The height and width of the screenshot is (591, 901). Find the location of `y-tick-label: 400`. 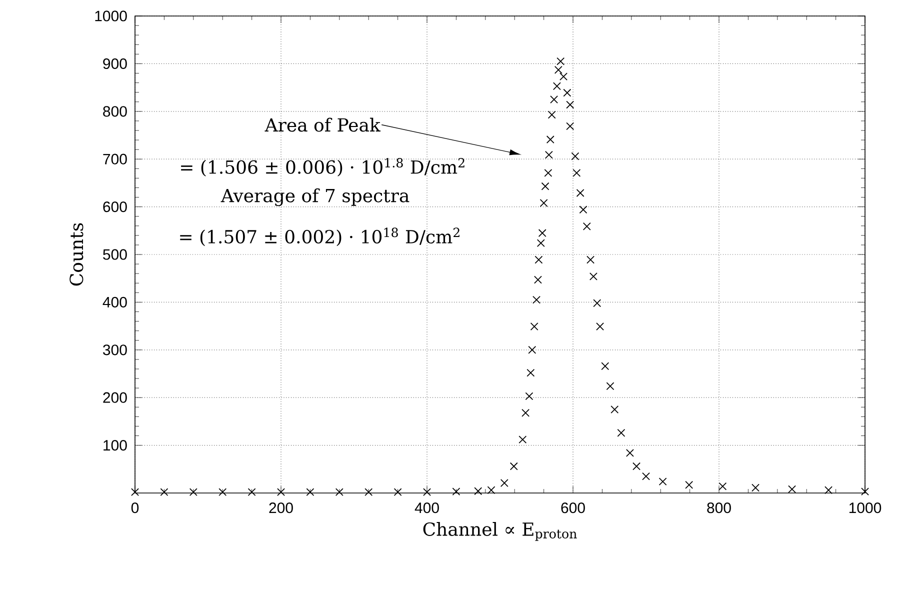

y-tick-label: 400 is located at coordinates (114, 302).